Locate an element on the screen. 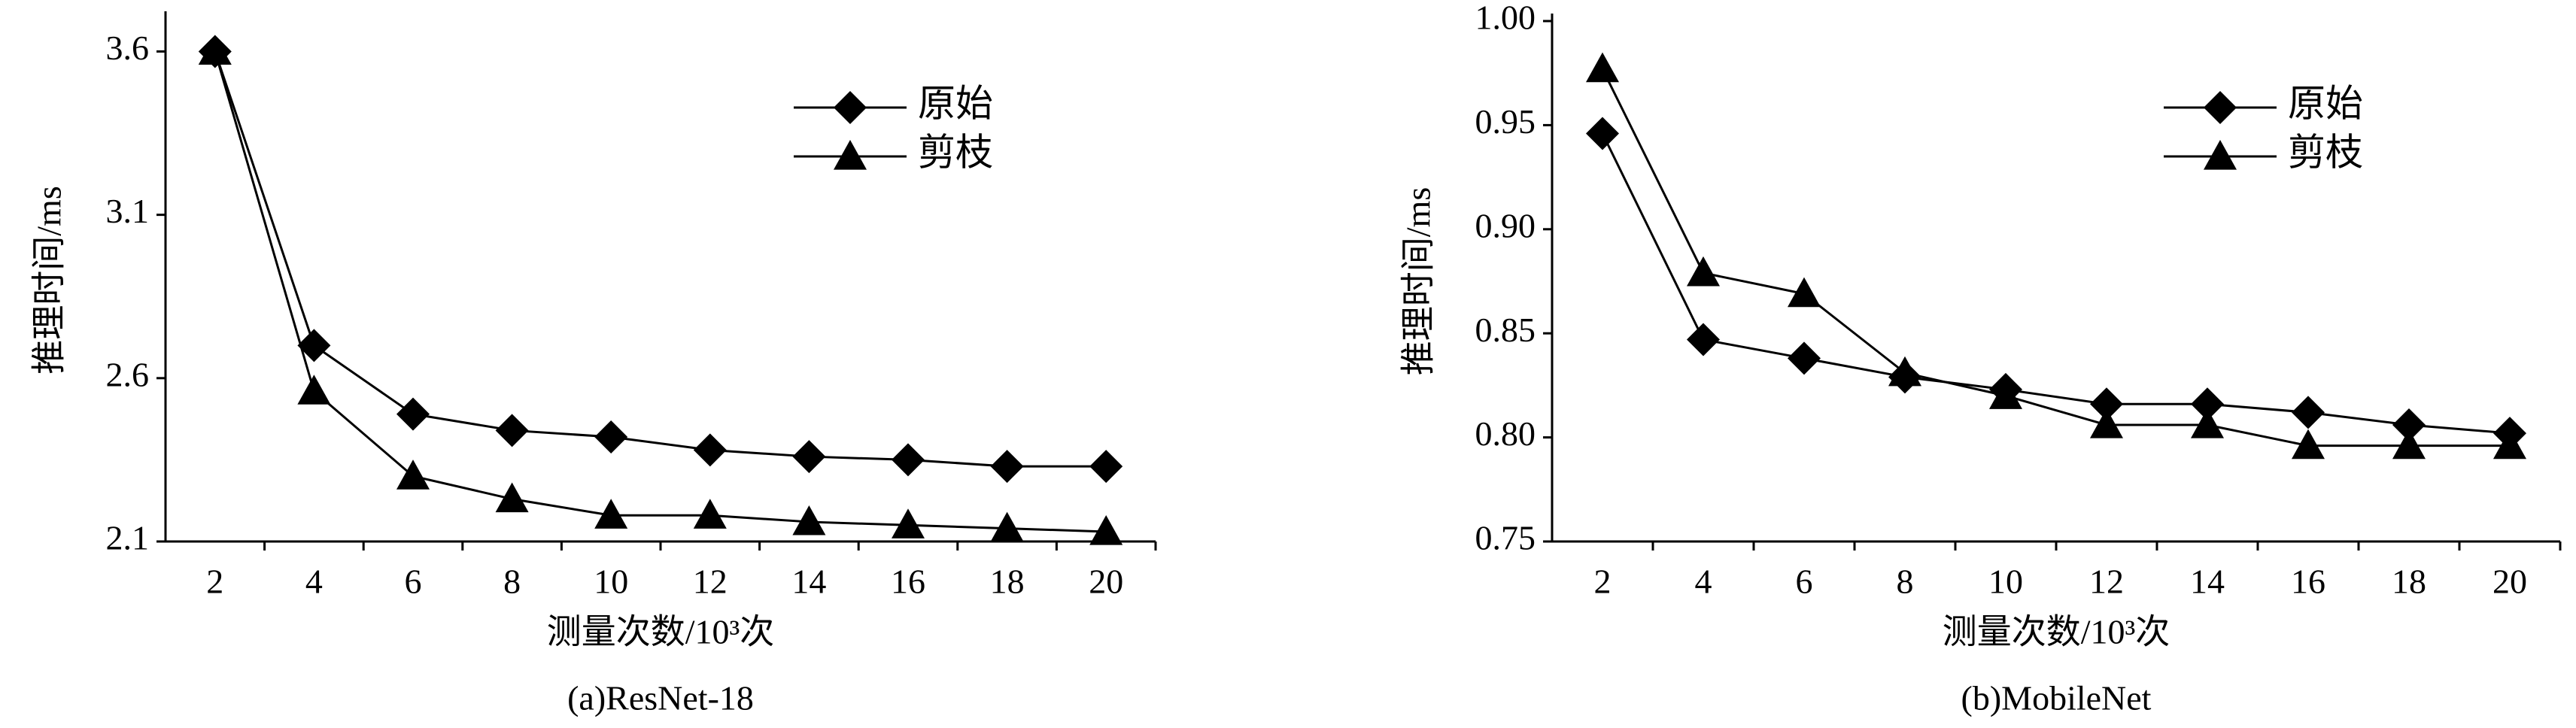  caption: (a)ResNet-18 is located at coordinates (660, 698).